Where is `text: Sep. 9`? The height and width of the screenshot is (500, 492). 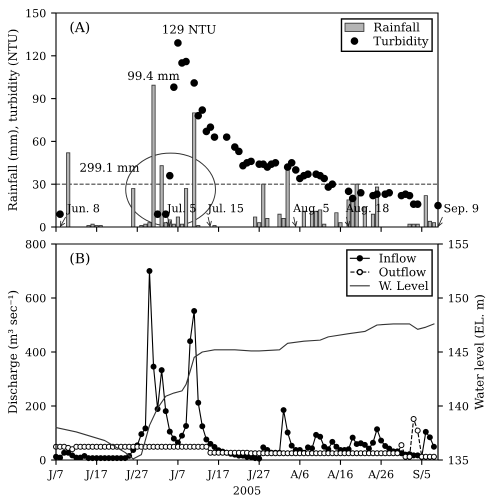
text: Sep. 9 is located at coordinates (461, 209).